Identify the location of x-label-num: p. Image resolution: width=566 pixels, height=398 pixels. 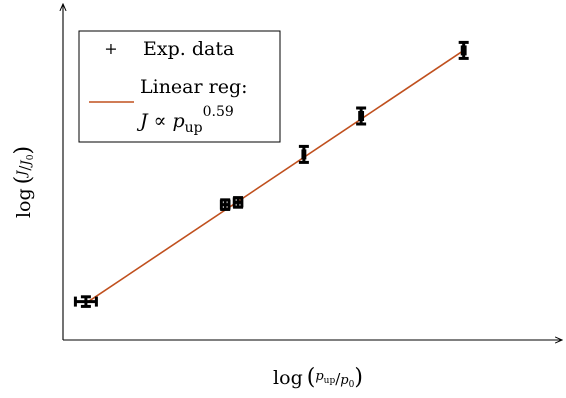
(319, 376).